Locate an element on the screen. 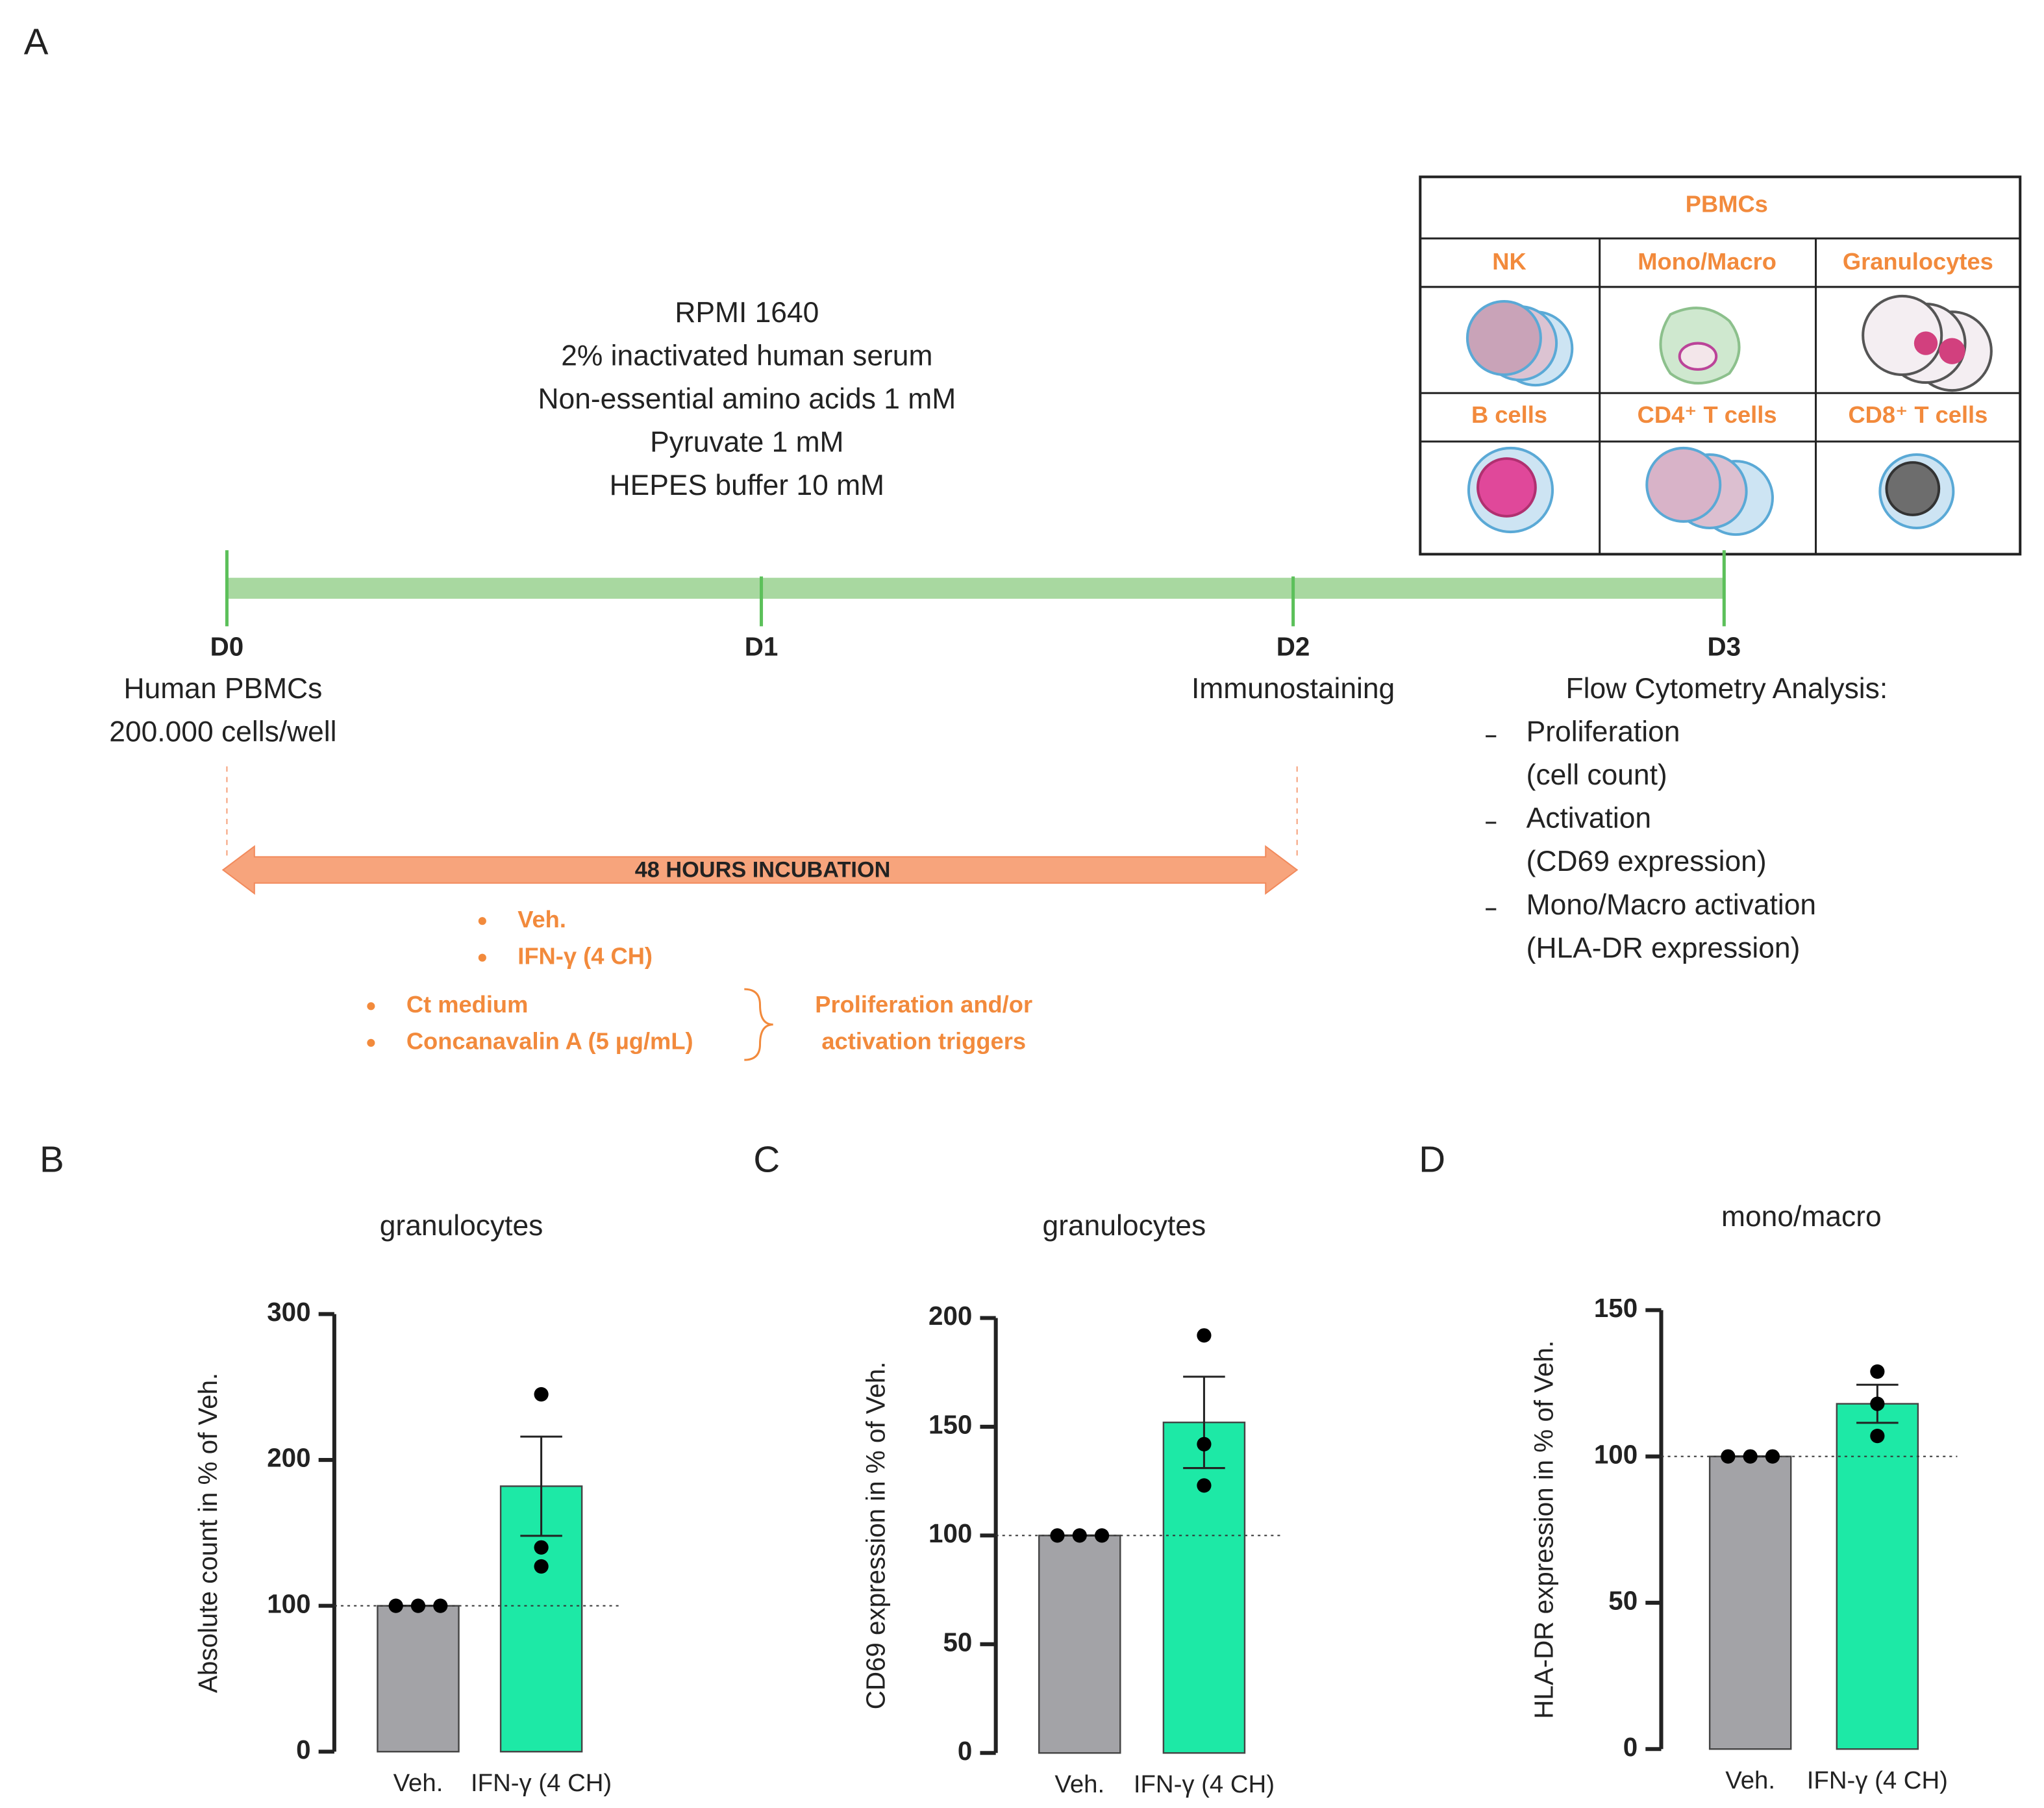 Image resolution: width=2044 pixels, height=1808 pixels. analysis-title: Flow Cytometry Analysis: is located at coordinates (1727, 689).